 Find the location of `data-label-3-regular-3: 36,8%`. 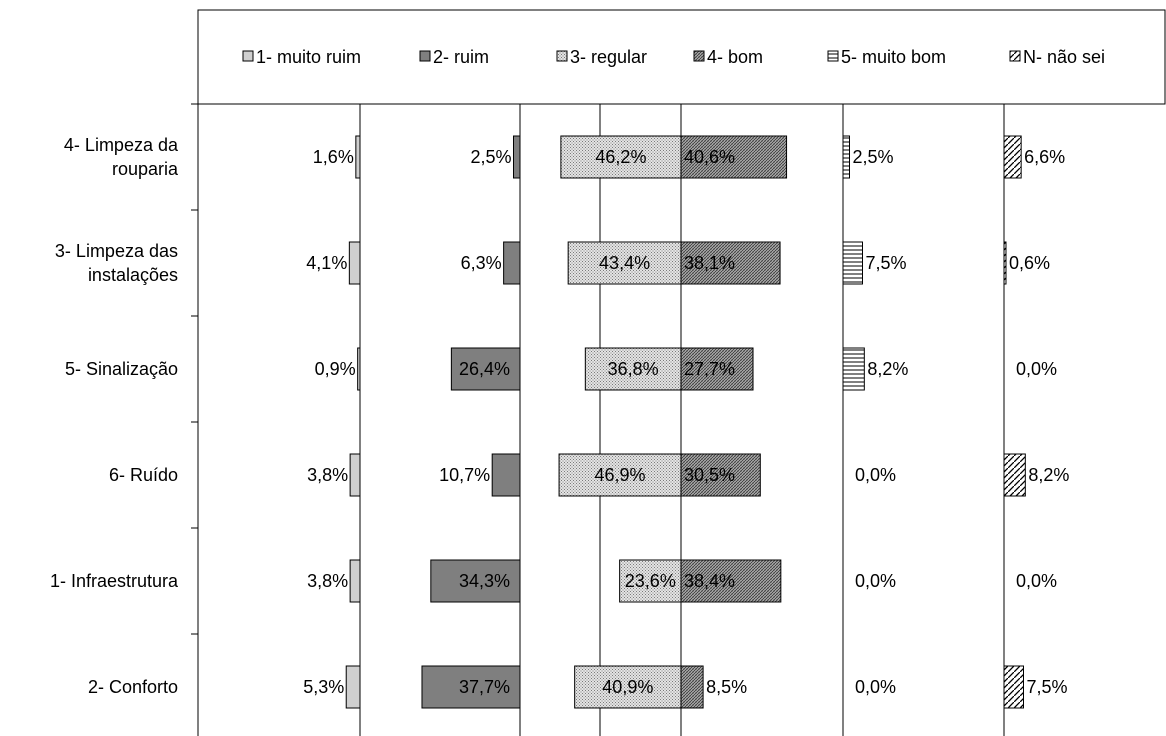

data-label-3-regular-3: 36,8% is located at coordinates (633, 369).